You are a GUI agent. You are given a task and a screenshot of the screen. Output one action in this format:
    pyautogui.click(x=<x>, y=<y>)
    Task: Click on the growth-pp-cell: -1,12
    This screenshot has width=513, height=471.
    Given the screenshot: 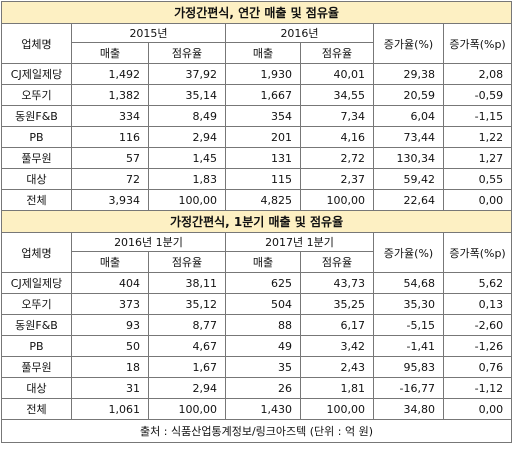 What is the action you would take?
    pyautogui.click(x=477, y=388)
    